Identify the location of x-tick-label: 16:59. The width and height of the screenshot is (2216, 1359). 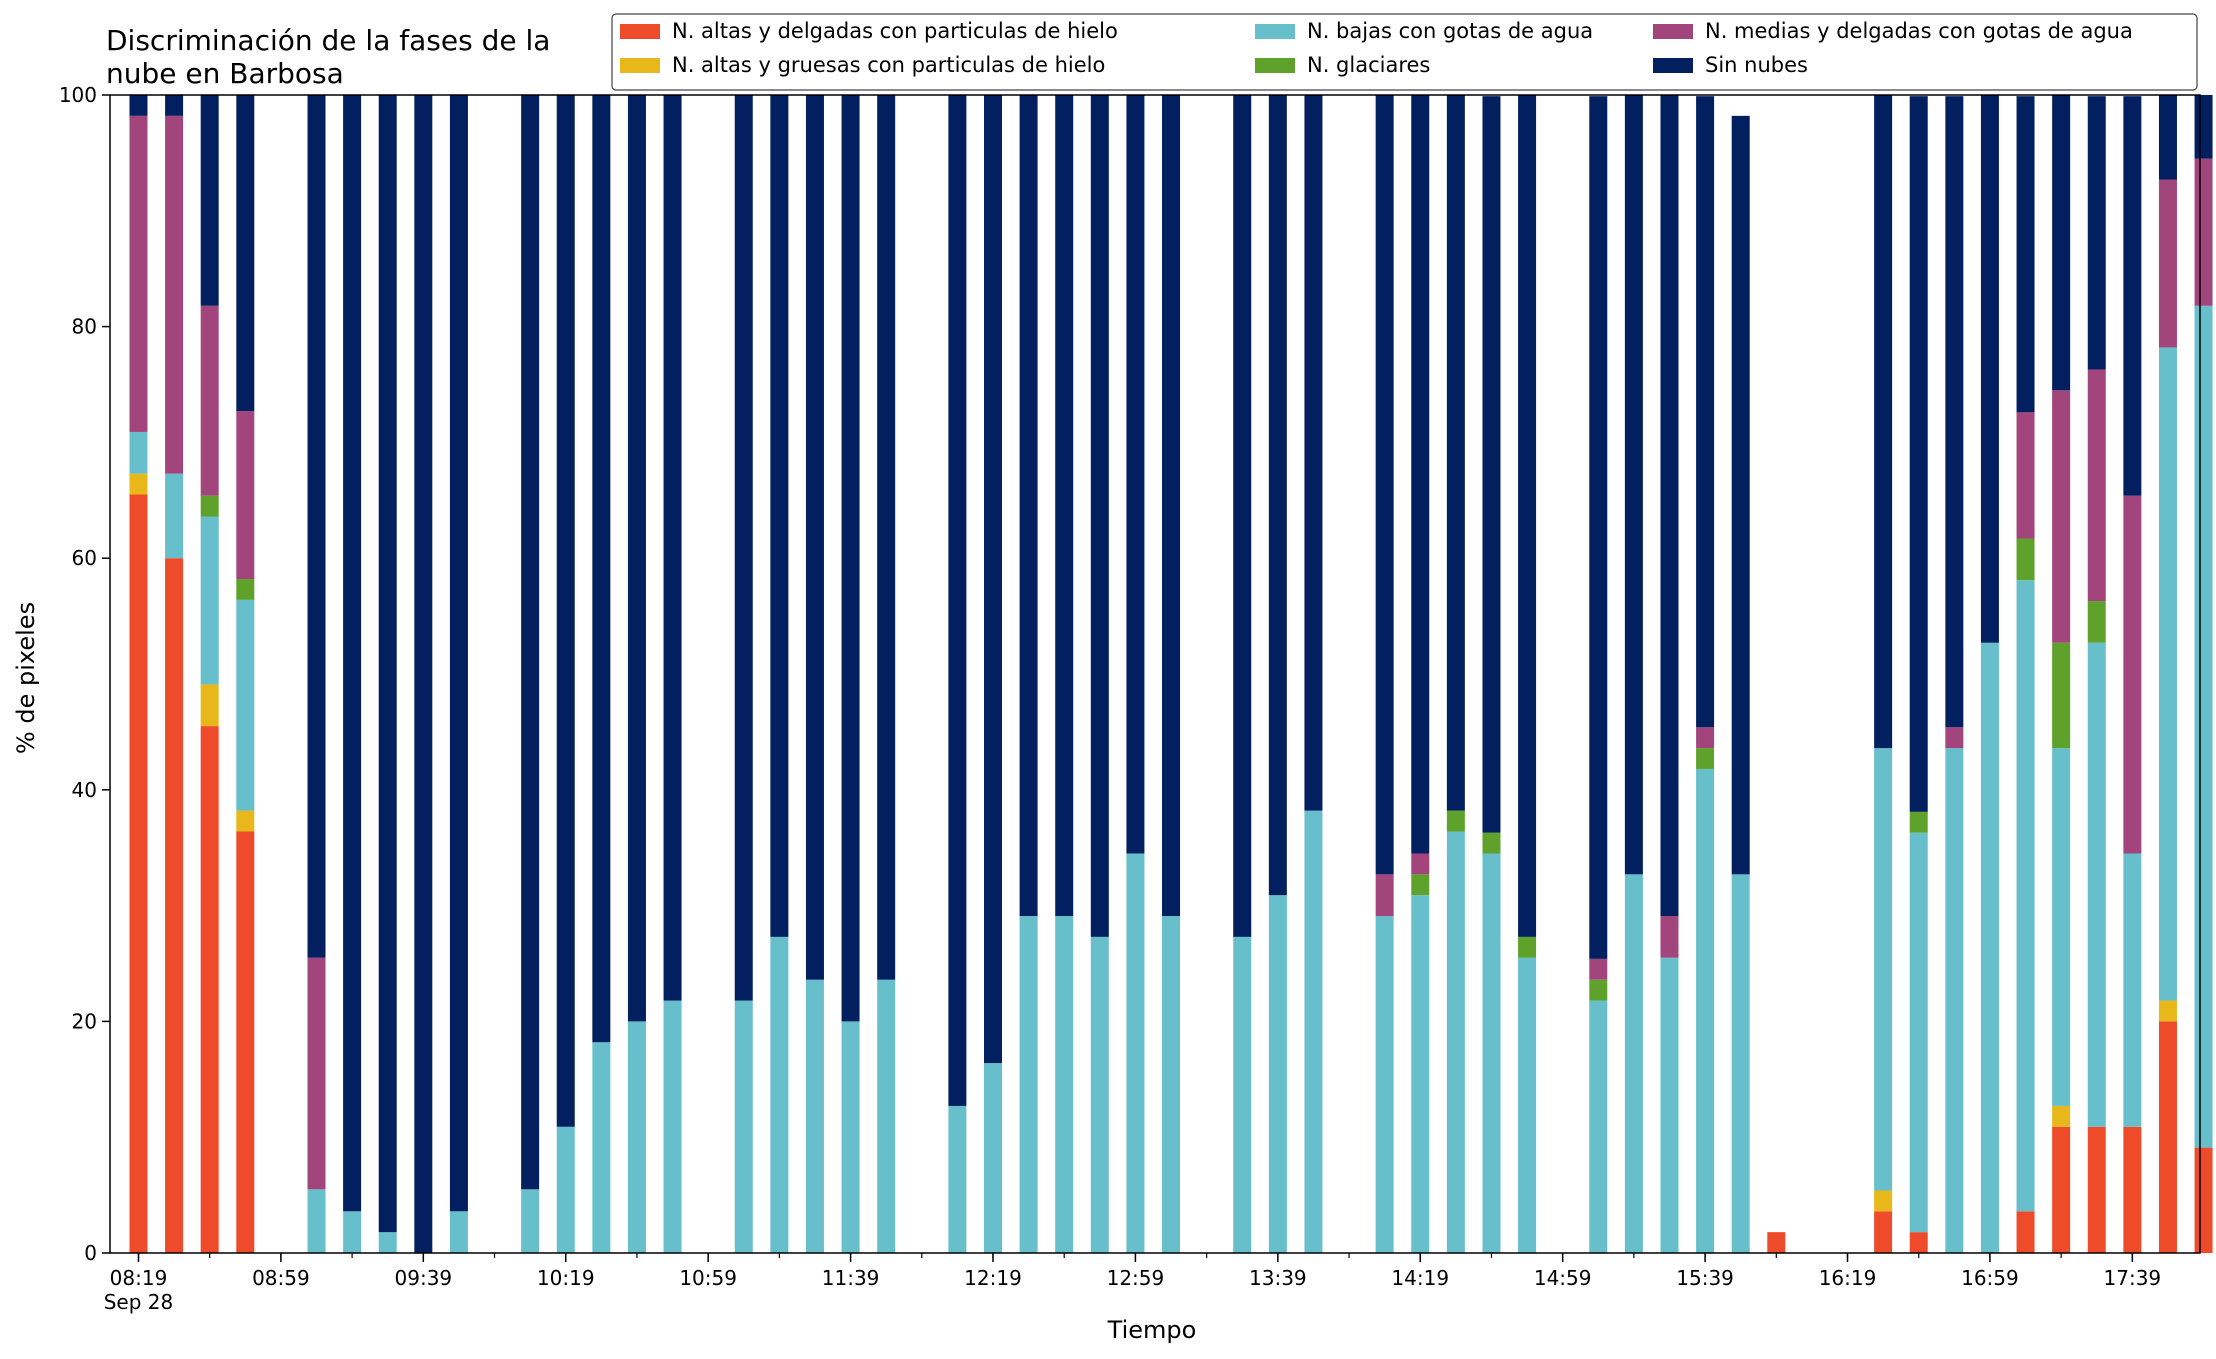
(1990, 1278).